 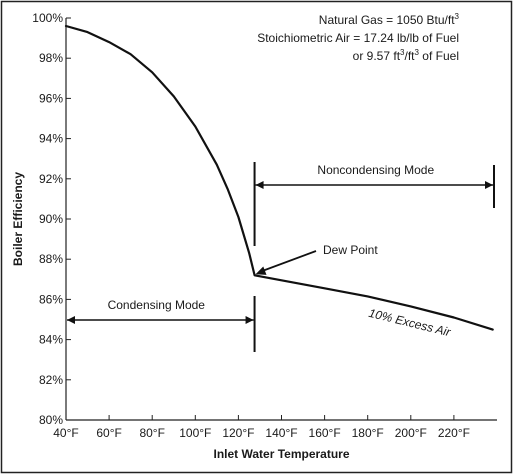 What do you see at coordinates (325, 433) in the screenshot?
I see `x-tick-label: 160°F` at bounding box center [325, 433].